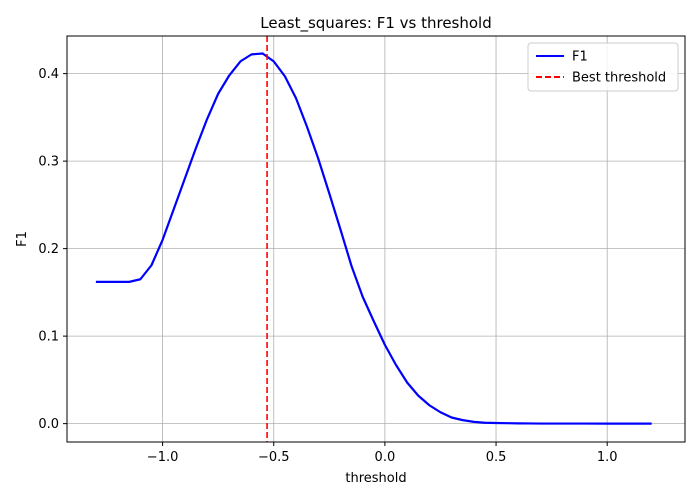  What do you see at coordinates (580, 57) in the screenshot?
I see `legend-item-f1-label: F1` at bounding box center [580, 57].